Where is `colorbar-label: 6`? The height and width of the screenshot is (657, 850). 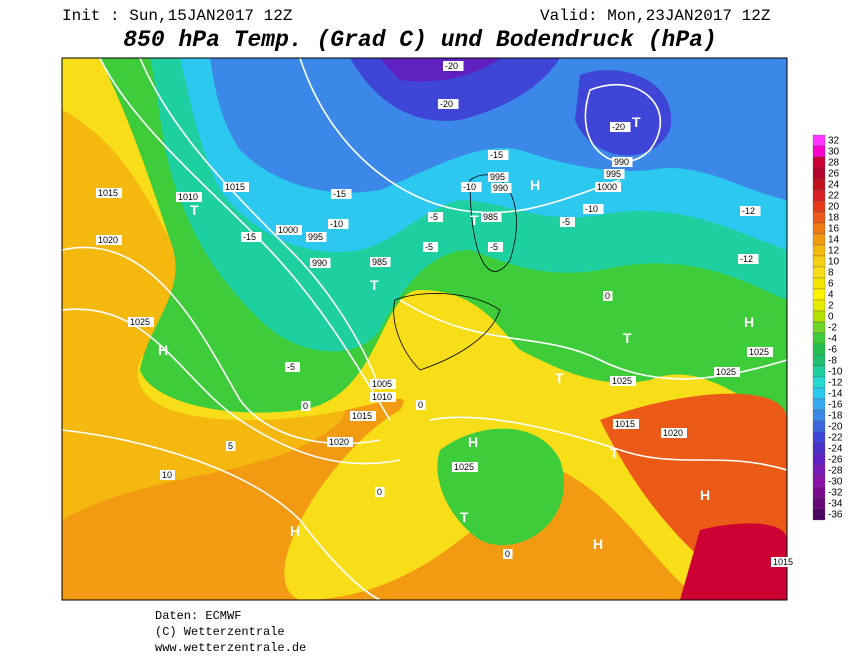 colorbar-label: 6 is located at coordinates (831, 284).